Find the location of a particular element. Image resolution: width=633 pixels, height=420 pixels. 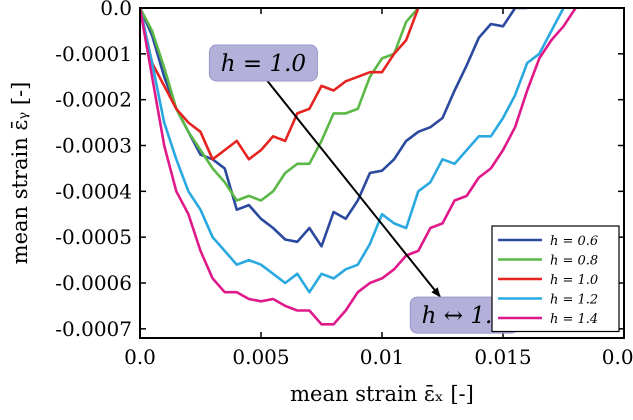

y-tick-label: -0.0003 is located at coordinates (93, 146).